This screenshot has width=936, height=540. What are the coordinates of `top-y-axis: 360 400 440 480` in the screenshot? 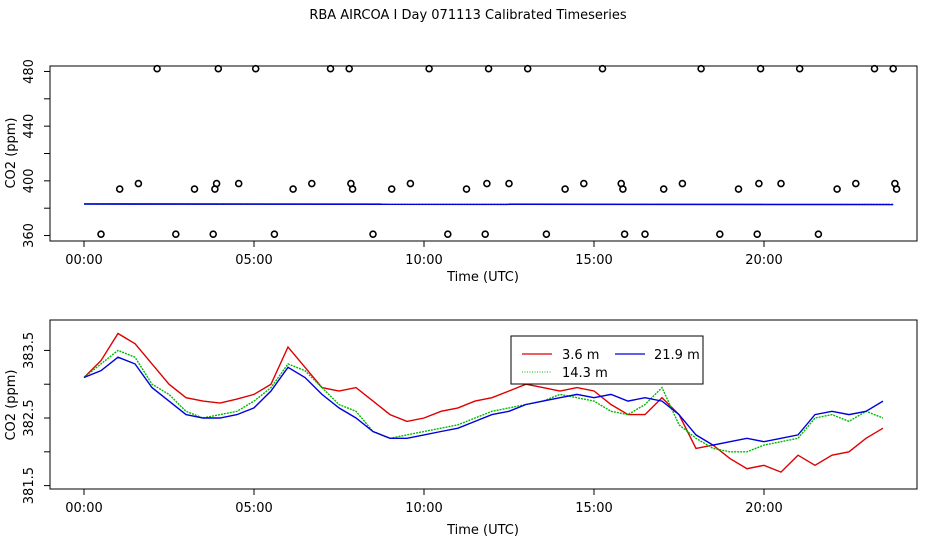 It's located at (36, 153).